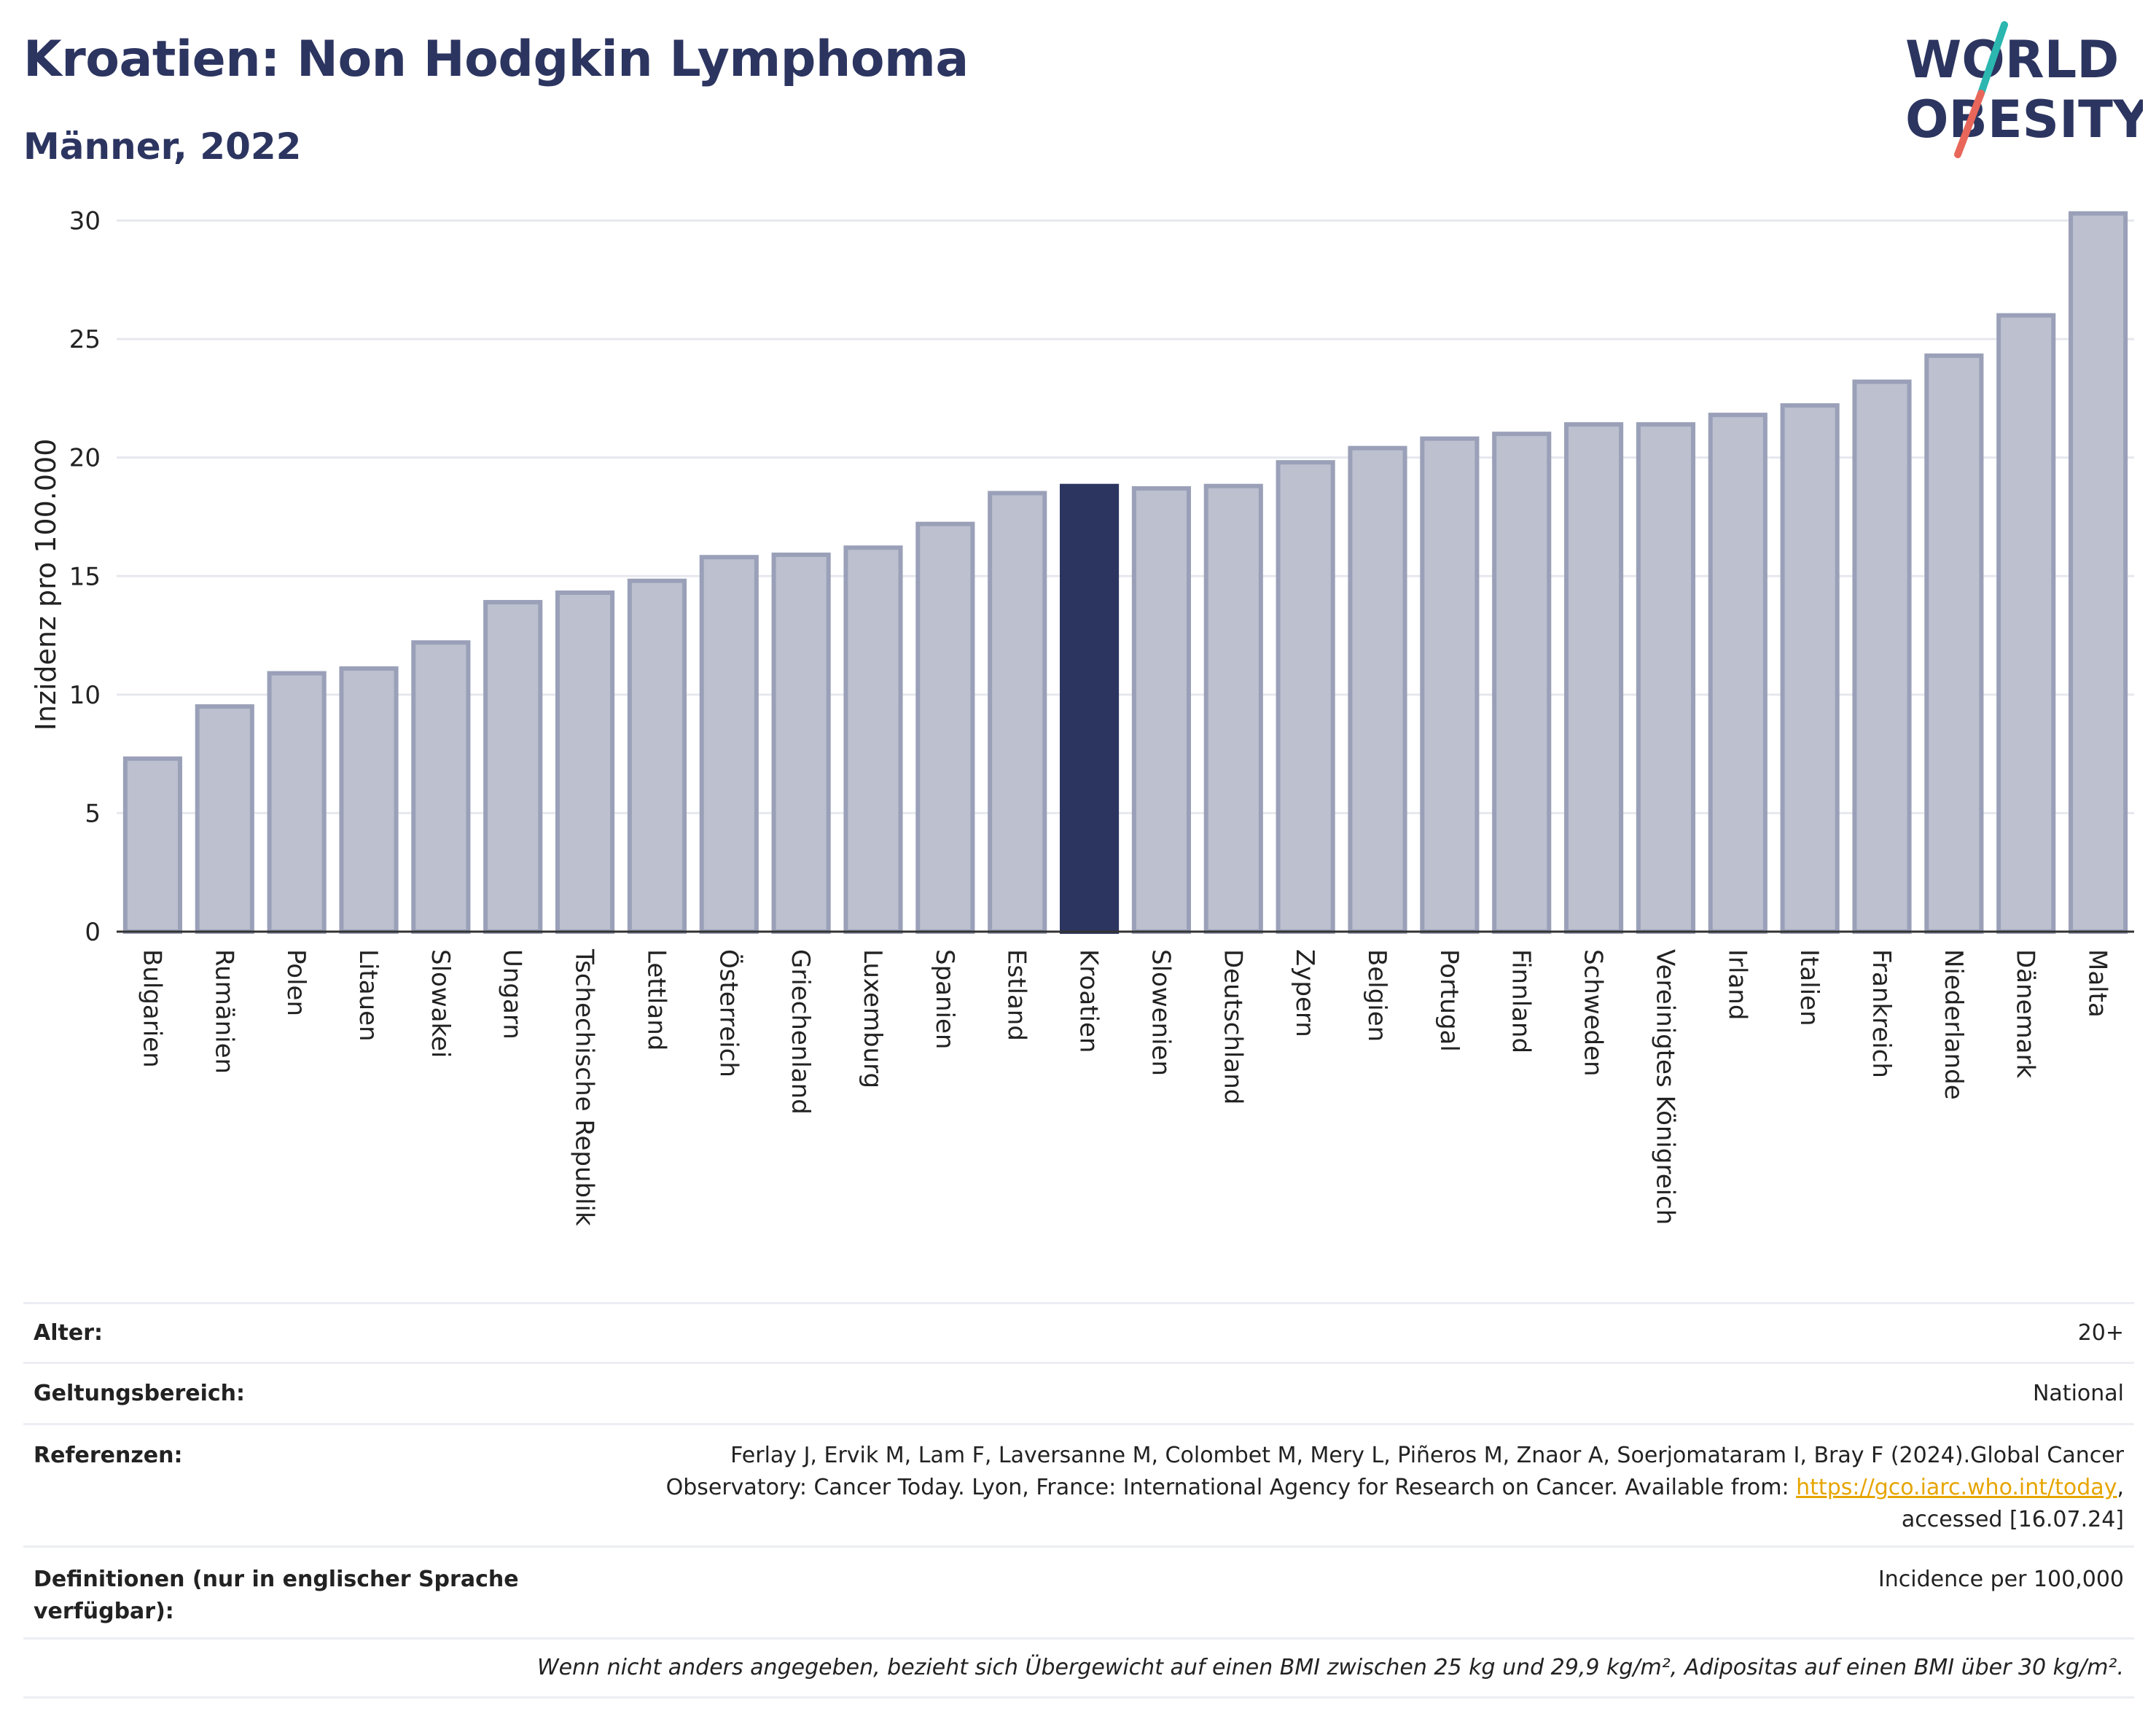  What do you see at coordinates (2097, 983) in the screenshot?
I see `x-tick-label: Malta` at bounding box center [2097, 983].